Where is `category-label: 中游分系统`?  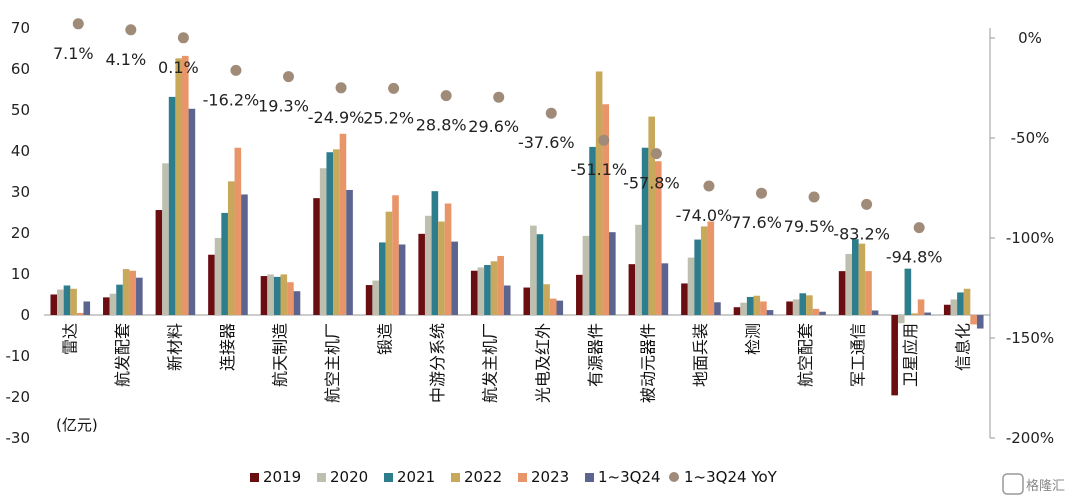
category-label: 中游分系统 is located at coordinates (437, 363).